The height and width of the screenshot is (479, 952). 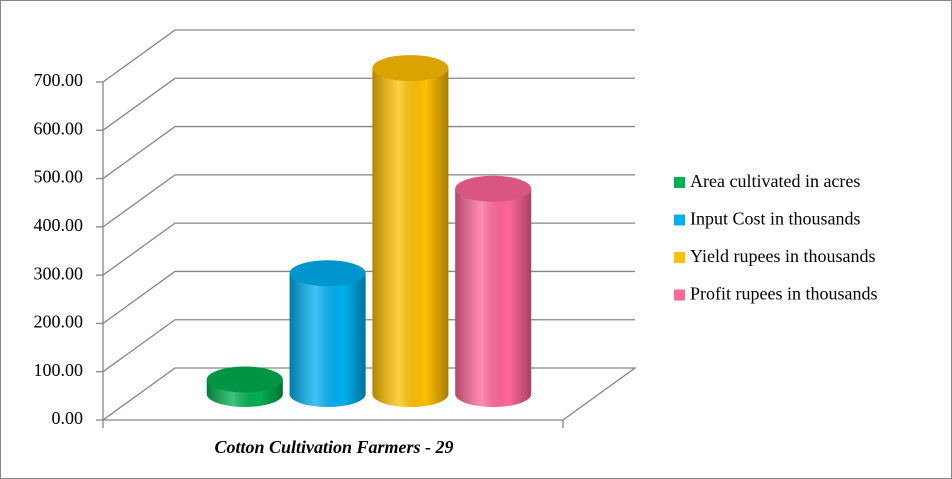 I want to click on y-tick-label: 200.00, so click(x=59, y=322).